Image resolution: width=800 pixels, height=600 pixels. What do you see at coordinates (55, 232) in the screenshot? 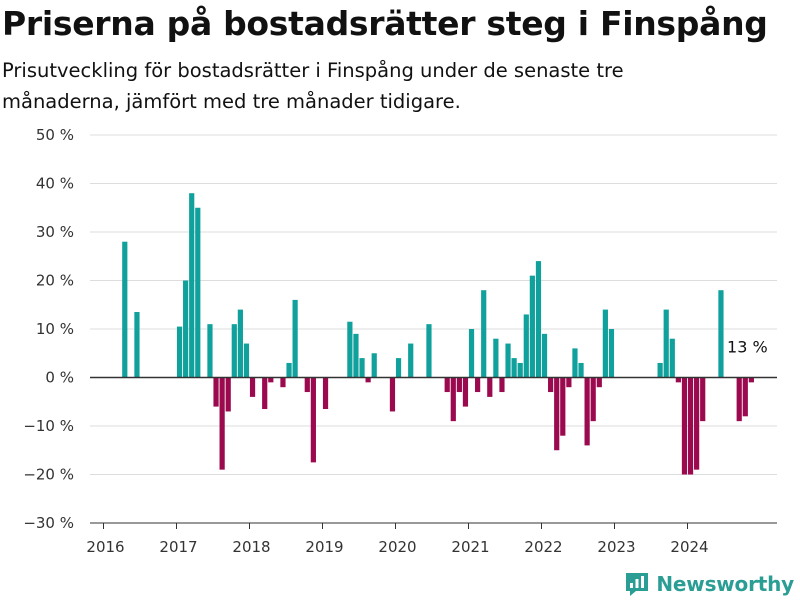
I see `y-tick-label: 30 %` at bounding box center [55, 232].